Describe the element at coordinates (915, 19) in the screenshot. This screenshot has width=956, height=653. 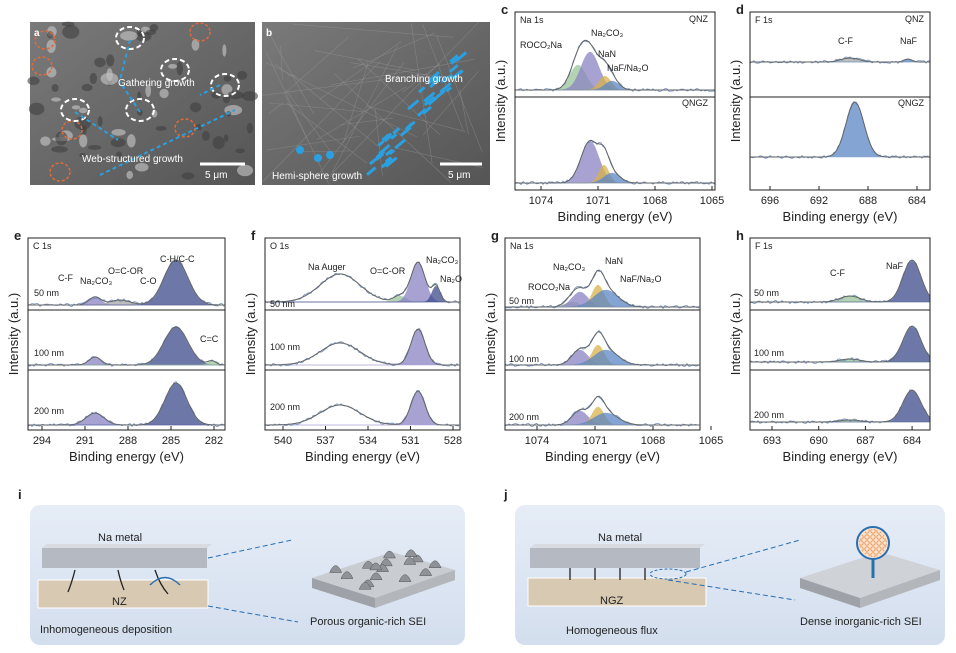
I see `sample-label: QNZ` at that location.